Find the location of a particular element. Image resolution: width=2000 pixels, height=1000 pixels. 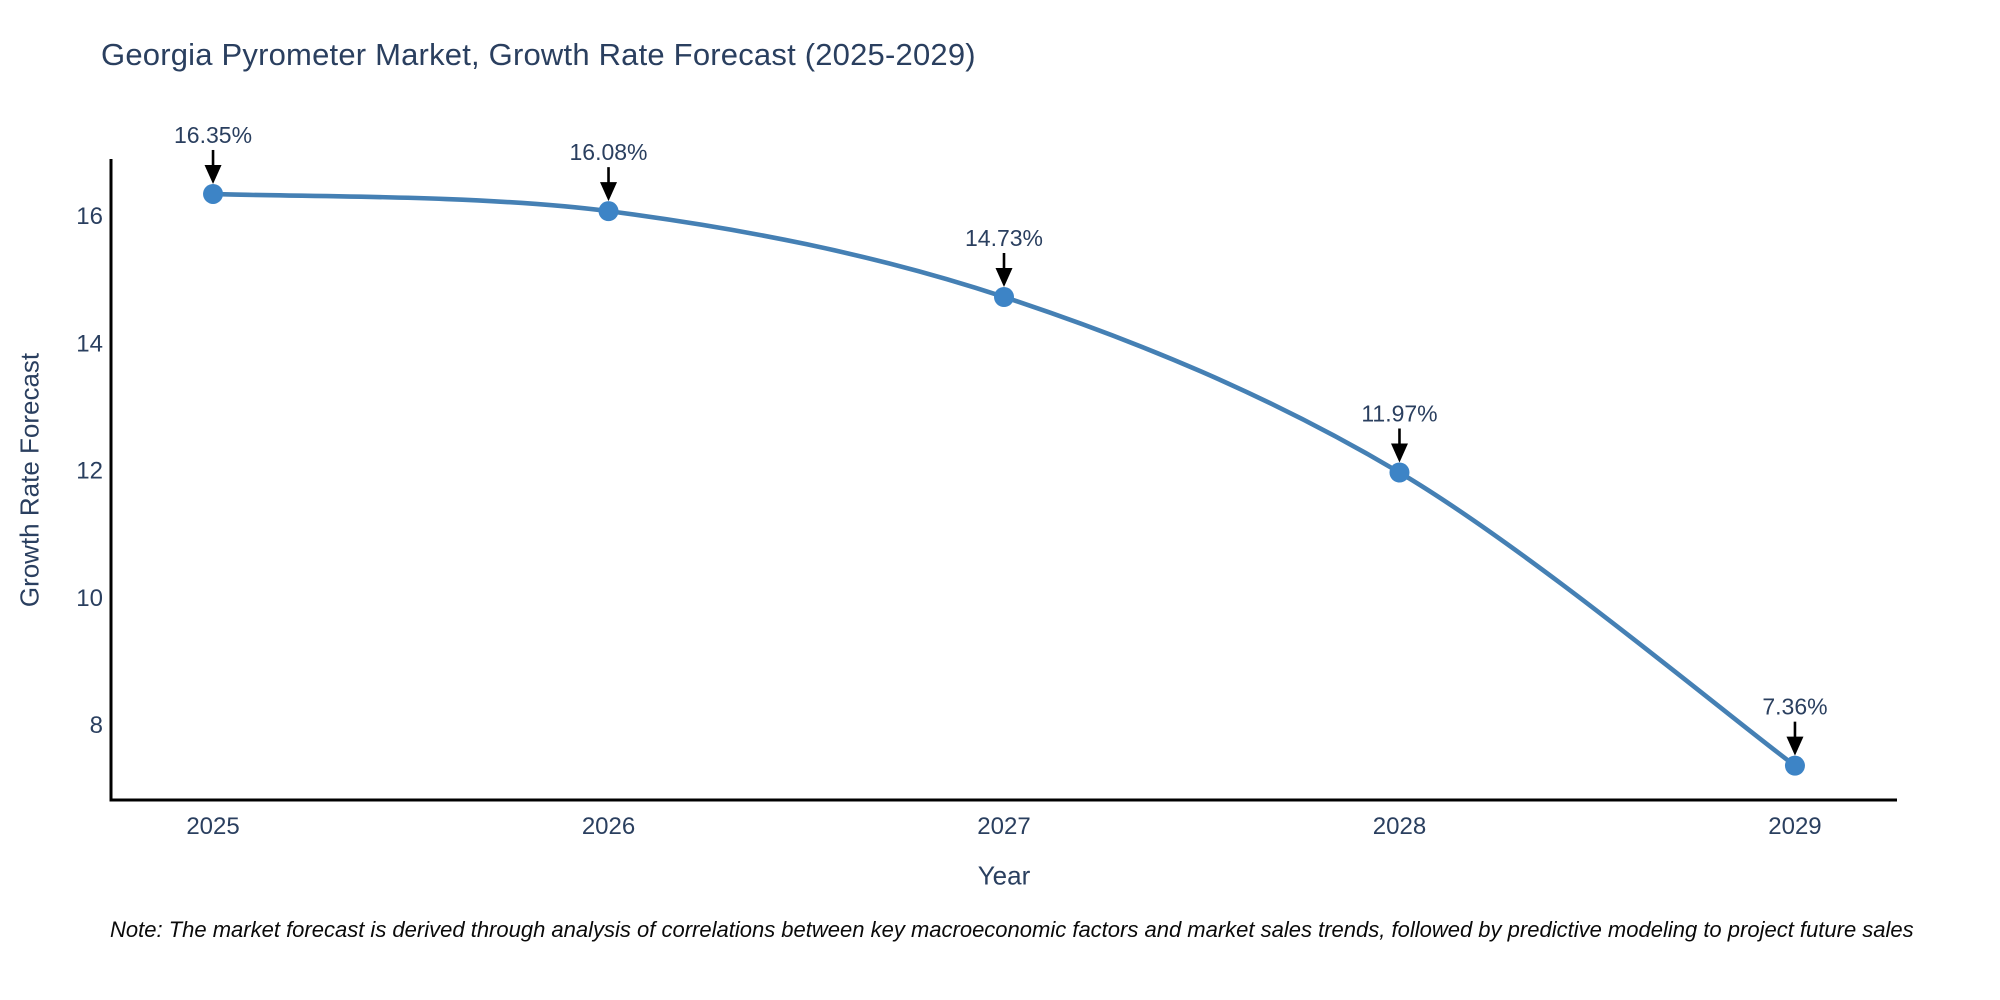

point-annotation: 11.97% is located at coordinates (1399, 432).